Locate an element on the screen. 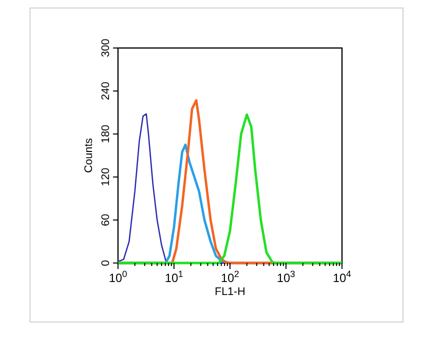 Image resolution: width=424 pixels, height=340 pixels. x-tick-label: 10$^{3}$ is located at coordinates (286, 277).